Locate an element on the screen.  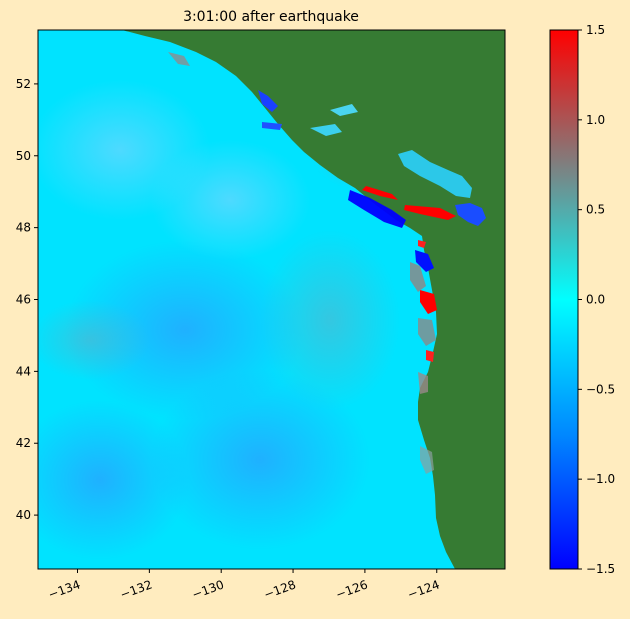
lon-tick-label: −132 is located at coordinates (136, 589).